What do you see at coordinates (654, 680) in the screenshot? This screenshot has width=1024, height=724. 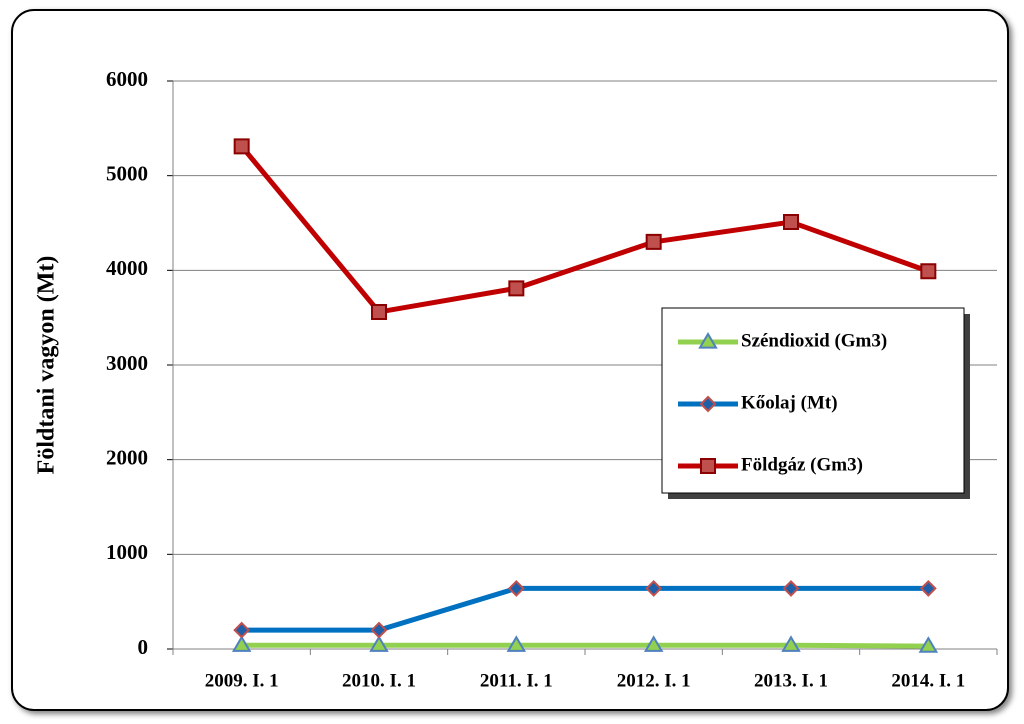 I see `x-tick-label: 2012. I. 1` at bounding box center [654, 680].